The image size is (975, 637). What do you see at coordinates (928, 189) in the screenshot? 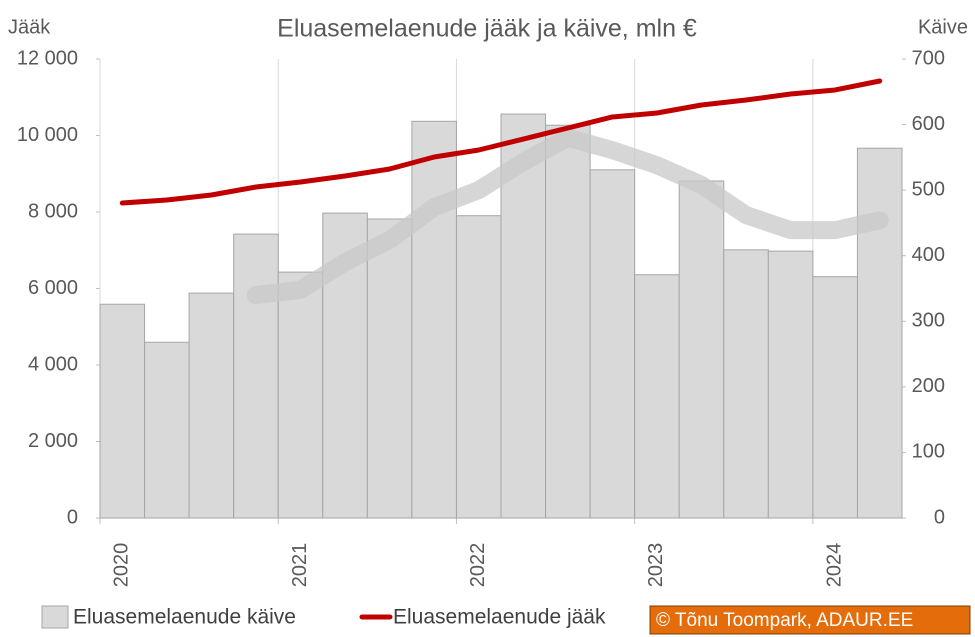
I see `y2-tick-label: 500` at bounding box center [928, 189].